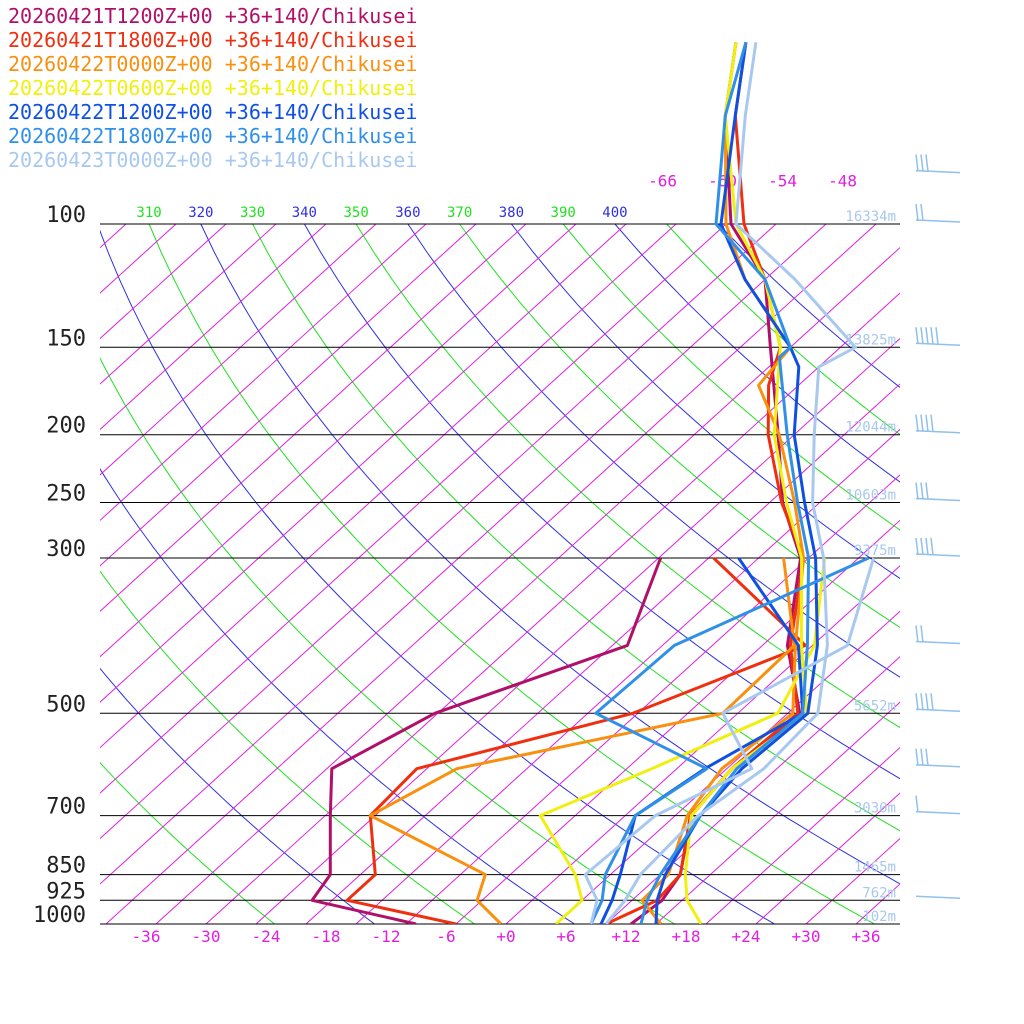  I want to click on isotherm--125, so click(13, 574).